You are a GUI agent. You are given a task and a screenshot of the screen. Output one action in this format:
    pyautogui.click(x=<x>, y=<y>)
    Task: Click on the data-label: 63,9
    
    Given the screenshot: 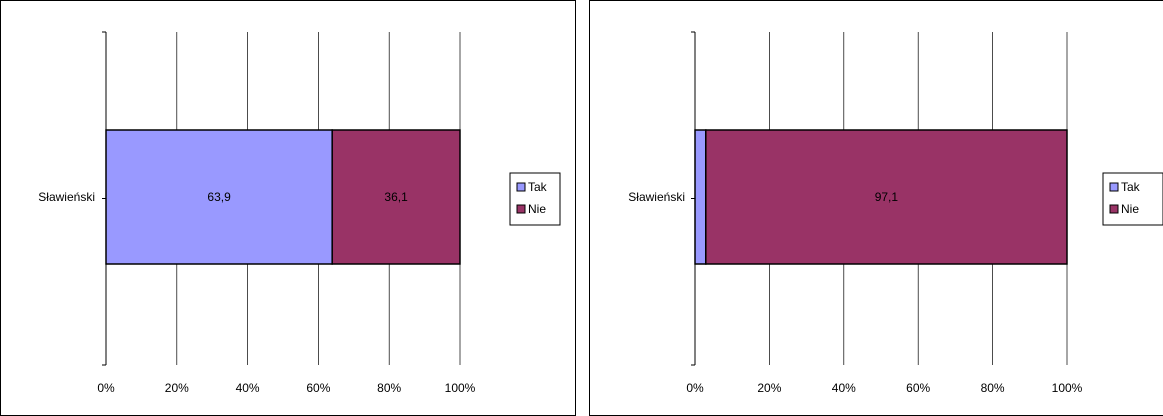 What is the action you would take?
    pyautogui.click(x=219, y=197)
    